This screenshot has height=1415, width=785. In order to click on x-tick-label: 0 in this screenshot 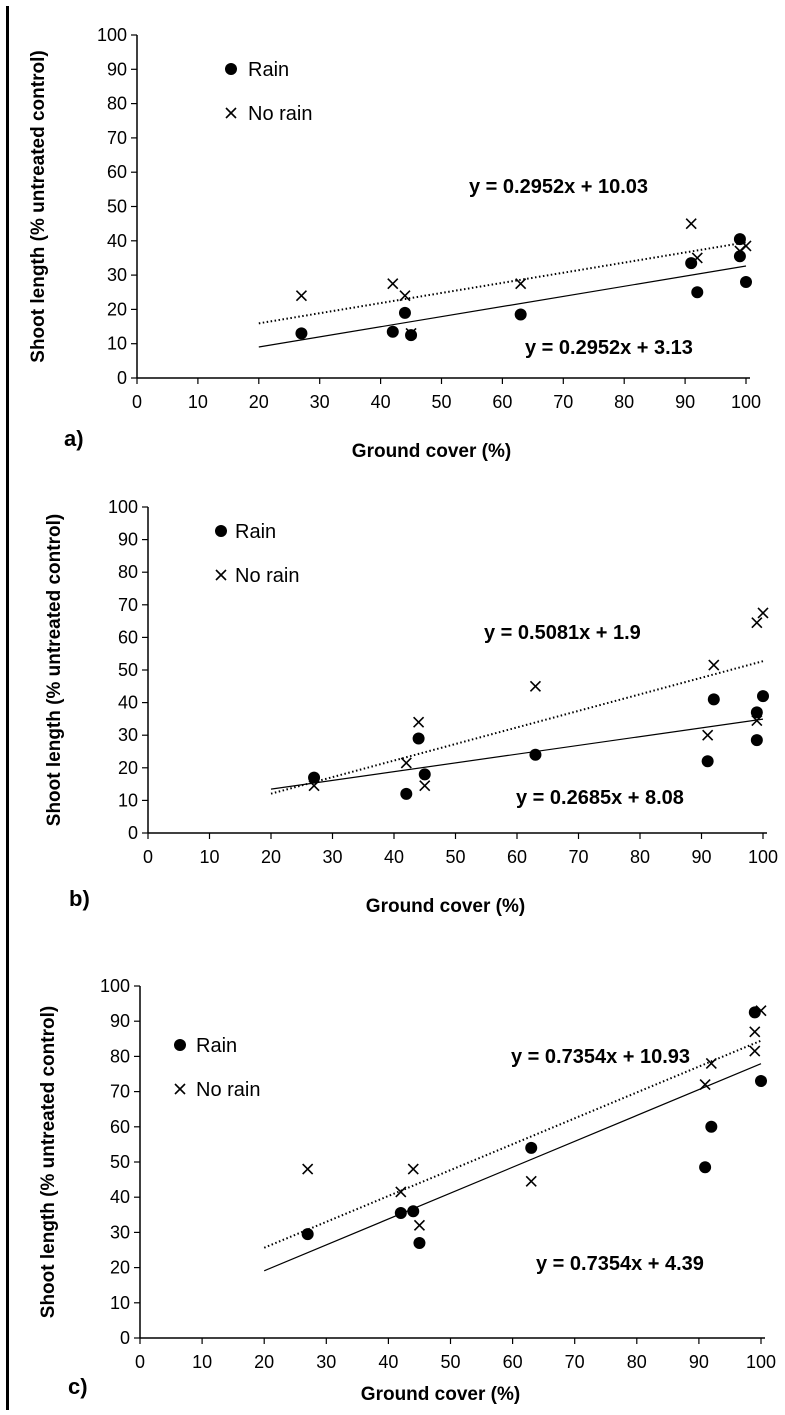, I will do `click(137, 402)`.